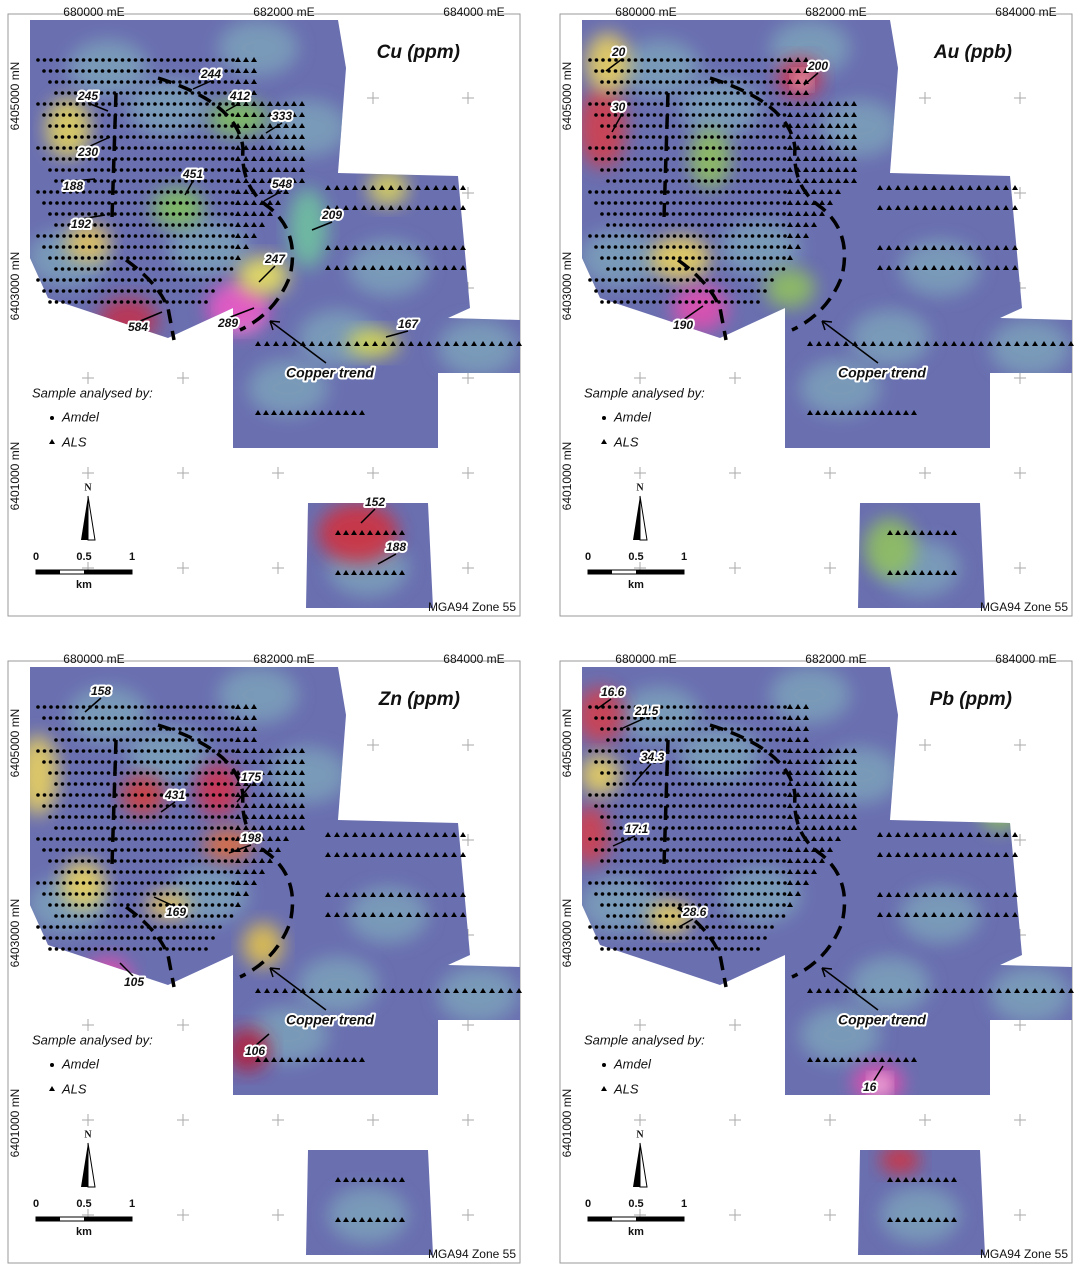  Describe the element at coordinates (683, 325) in the screenshot. I see `value-annotation: 190` at that location.